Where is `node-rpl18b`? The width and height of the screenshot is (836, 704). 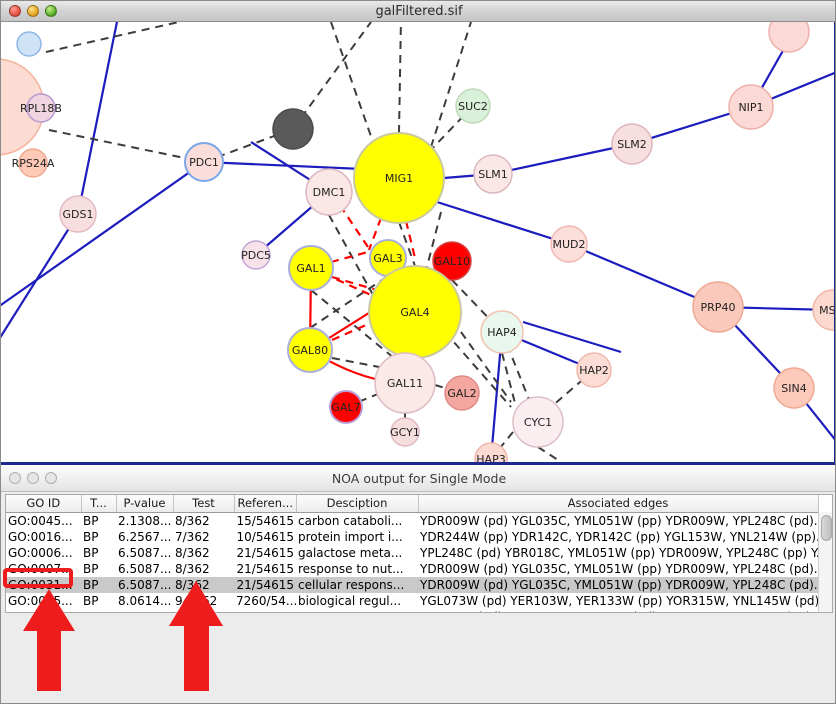 node-rpl18b is located at coordinates (41, 108).